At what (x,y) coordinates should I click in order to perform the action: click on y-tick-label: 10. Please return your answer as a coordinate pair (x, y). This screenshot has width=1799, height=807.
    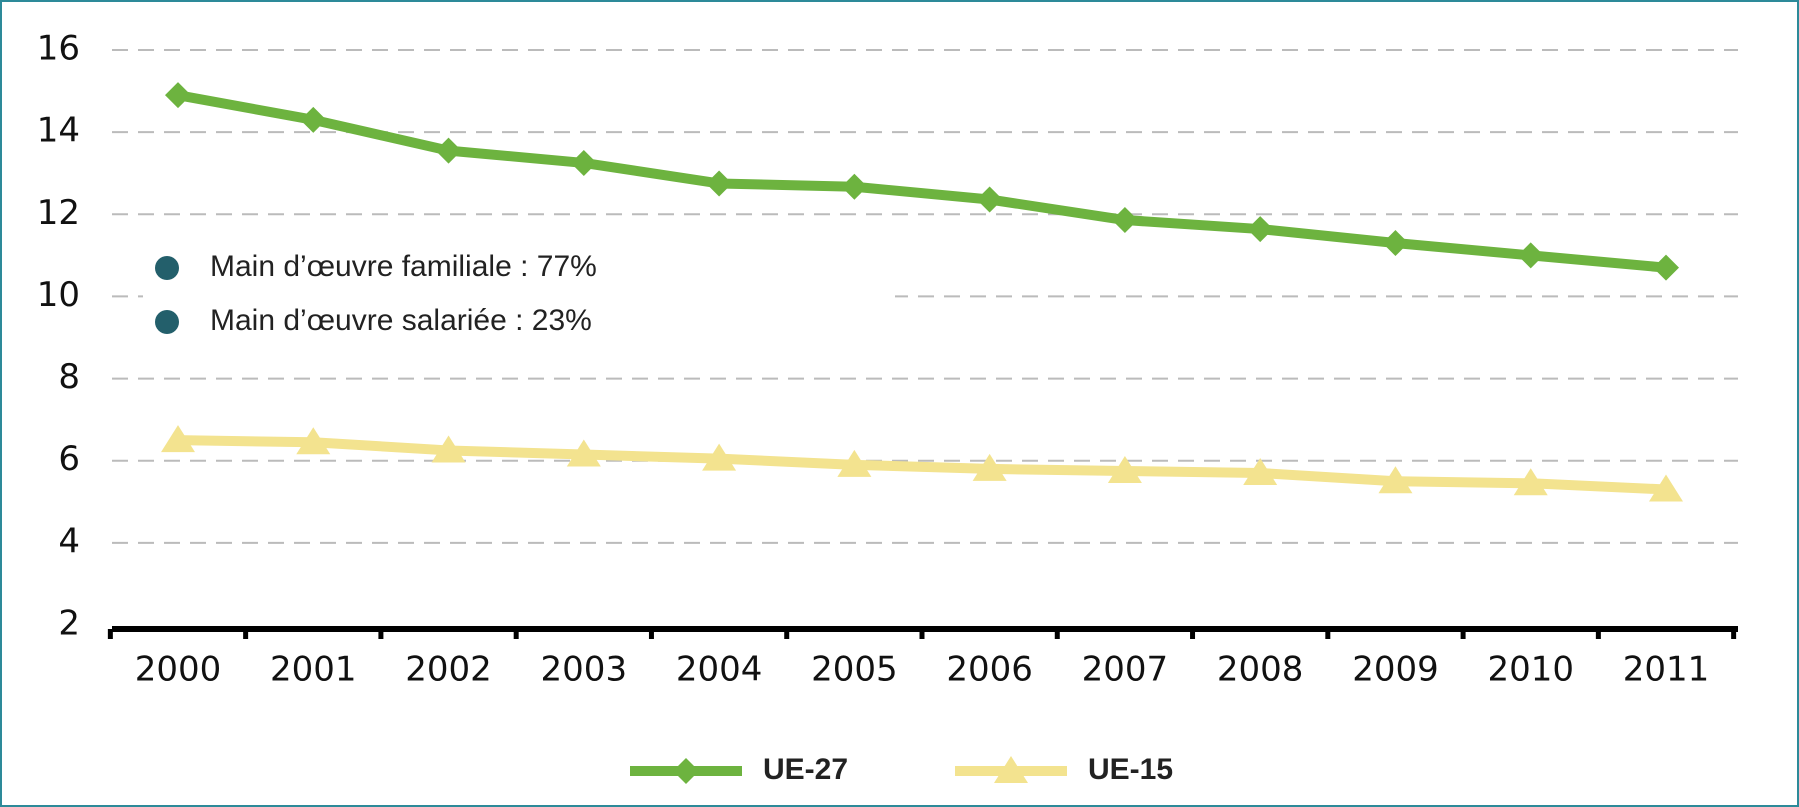
    Looking at the image, I should click on (58, 295).